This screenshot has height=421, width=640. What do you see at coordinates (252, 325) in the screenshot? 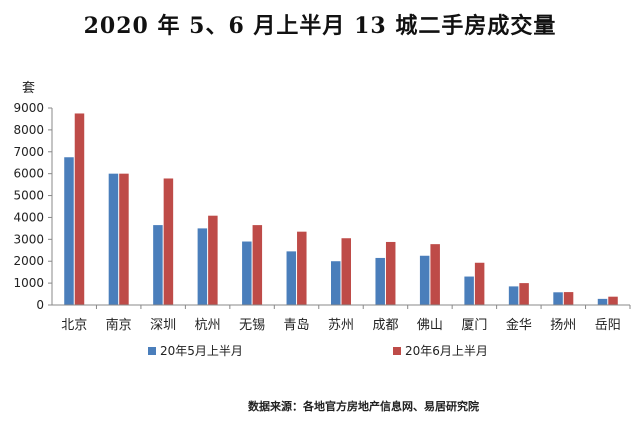
I see `x-tick-label: 无锡` at bounding box center [252, 325].